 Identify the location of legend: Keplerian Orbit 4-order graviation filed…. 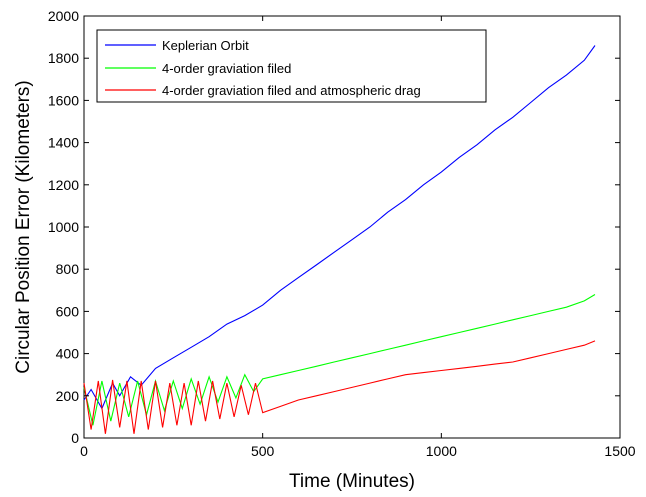
(291, 66).